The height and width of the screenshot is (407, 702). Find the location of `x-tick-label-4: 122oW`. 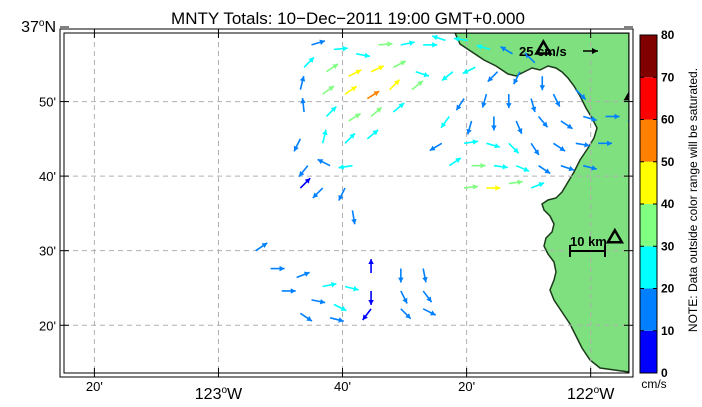

x-tick-label-4: 122oW is located at coordinates (591, 394).